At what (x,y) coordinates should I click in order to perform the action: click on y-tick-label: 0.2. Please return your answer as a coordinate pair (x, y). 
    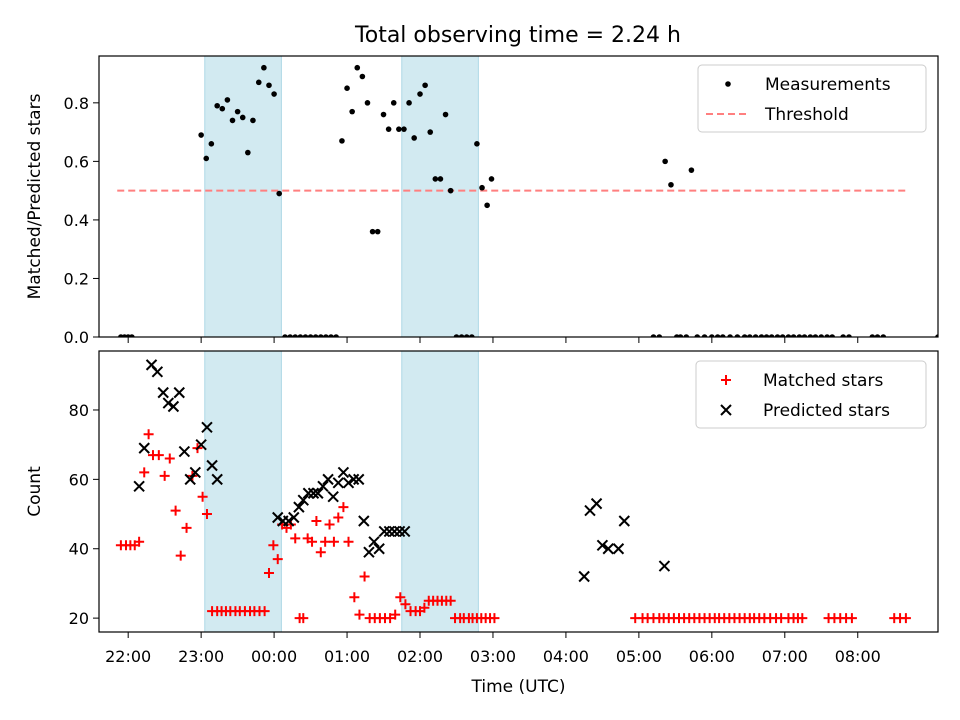
    Looking at the image, I should click on (76, 278).